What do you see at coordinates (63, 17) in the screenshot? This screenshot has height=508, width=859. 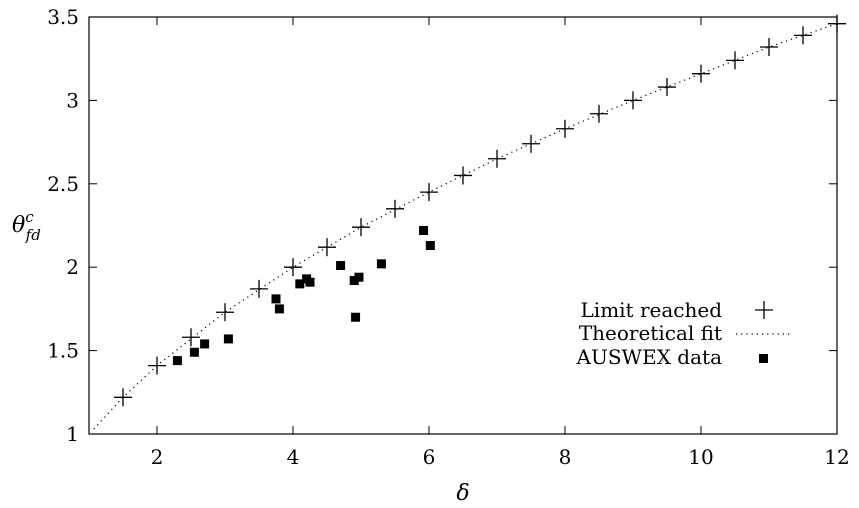 I see `y-tick-label: 3.5` at bounding box center [63, 17].